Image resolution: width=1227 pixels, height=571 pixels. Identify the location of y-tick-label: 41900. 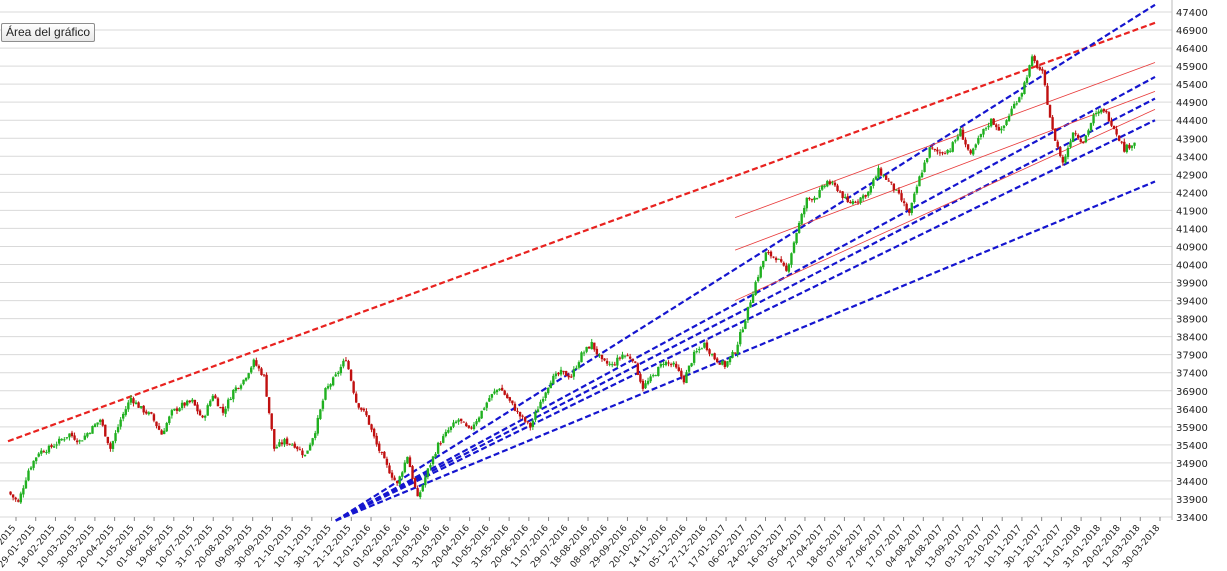
(1192, 211).